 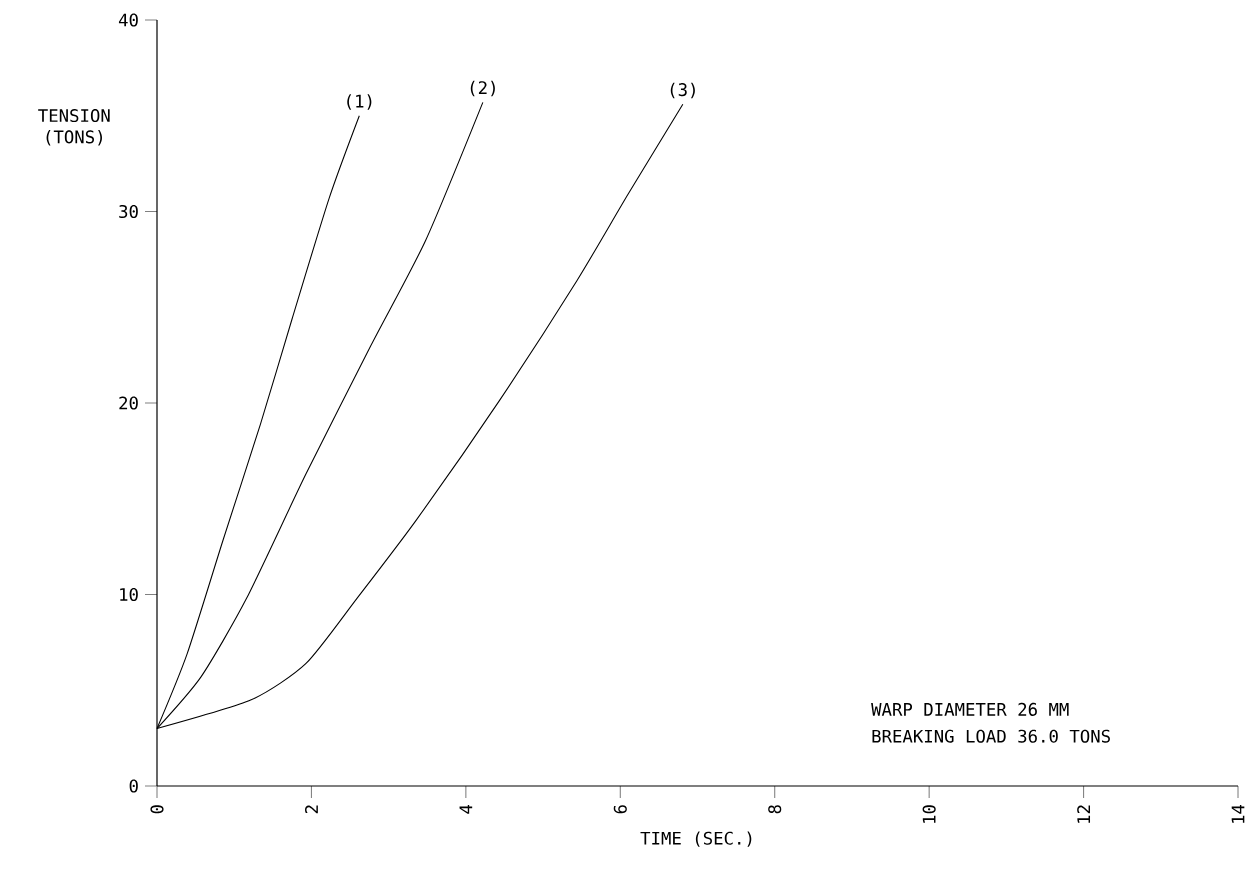 What do you see at coordinates (929, 814) in the screenshot?
I see `x-tick-label: 10` at bounding box center [929, 814].